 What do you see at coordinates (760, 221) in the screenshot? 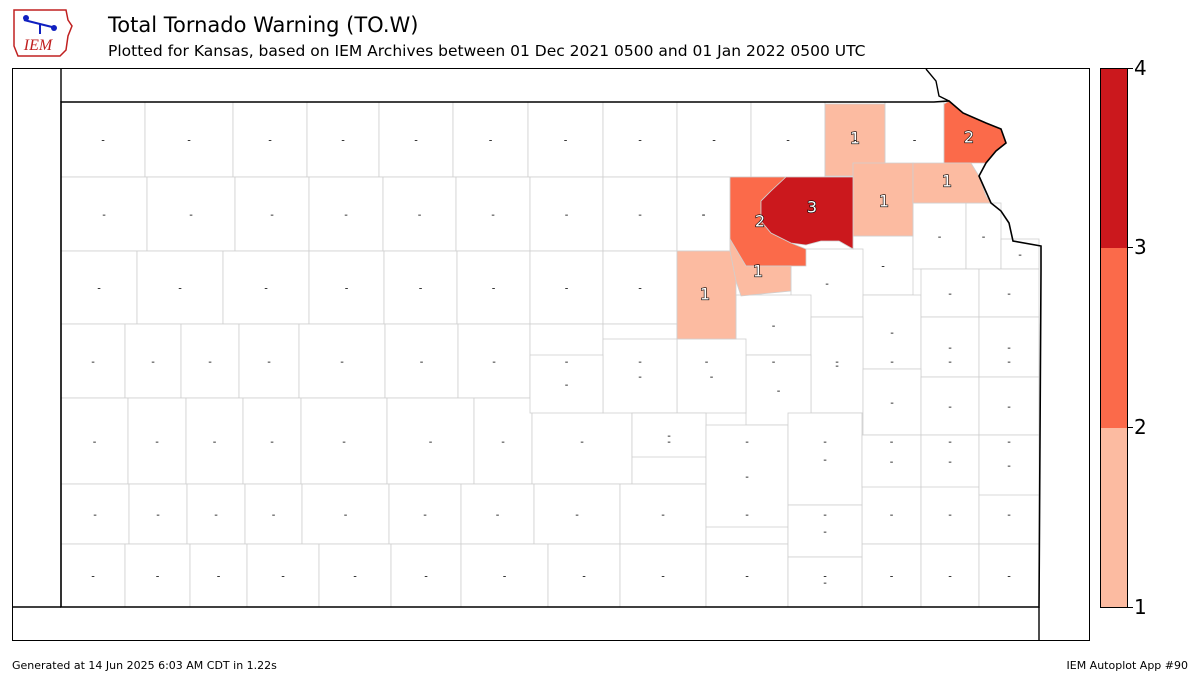
I see `count-label: 2` at bounding box center [760, 221].